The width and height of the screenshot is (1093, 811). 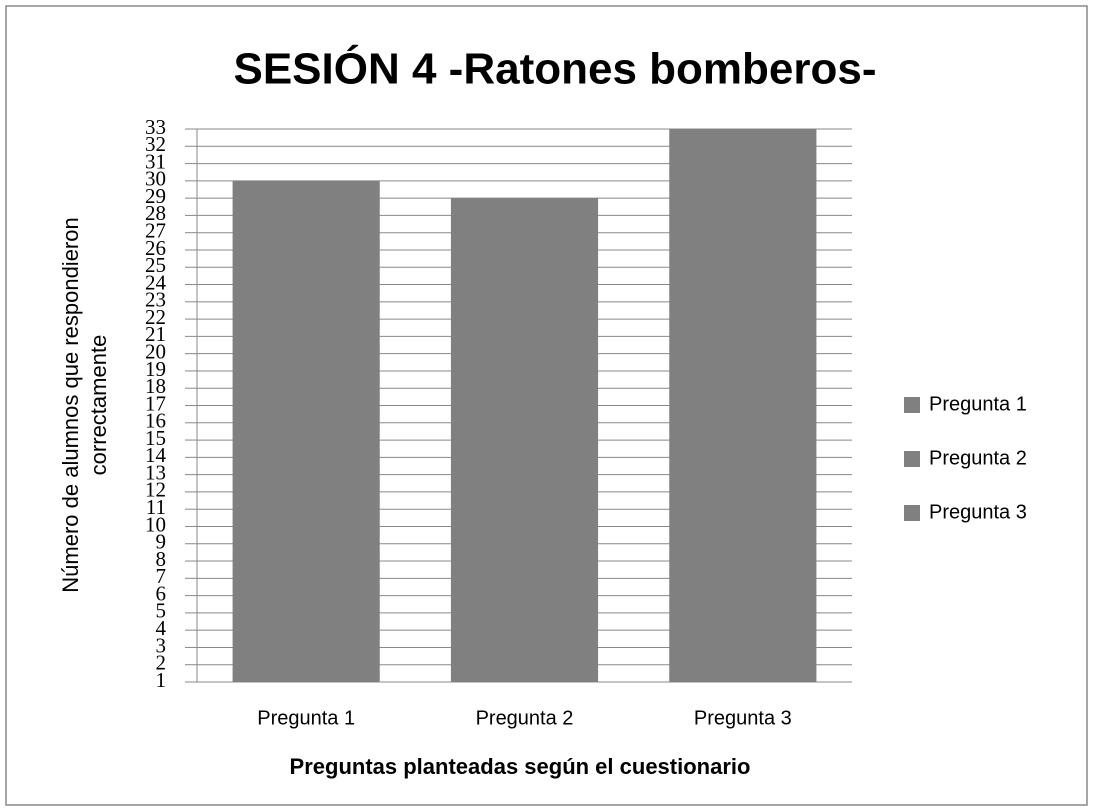 What do you see at coordinates (161, 645) in the screenshot?
I see `y-tick-label: 3` at bounding box center [161, 645].